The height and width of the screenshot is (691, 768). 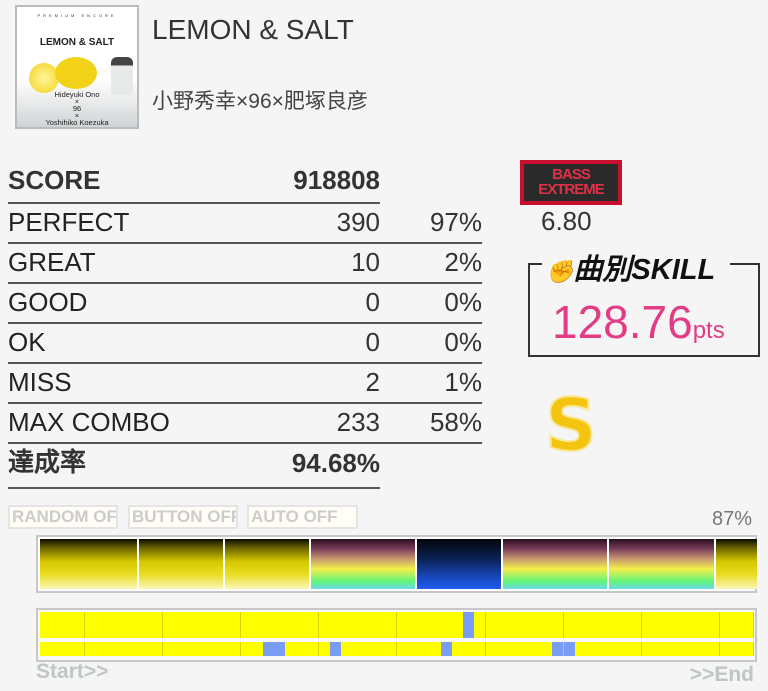 I want to click on result-row-good: GOOD 0 0%, so click(x=245, y=302).